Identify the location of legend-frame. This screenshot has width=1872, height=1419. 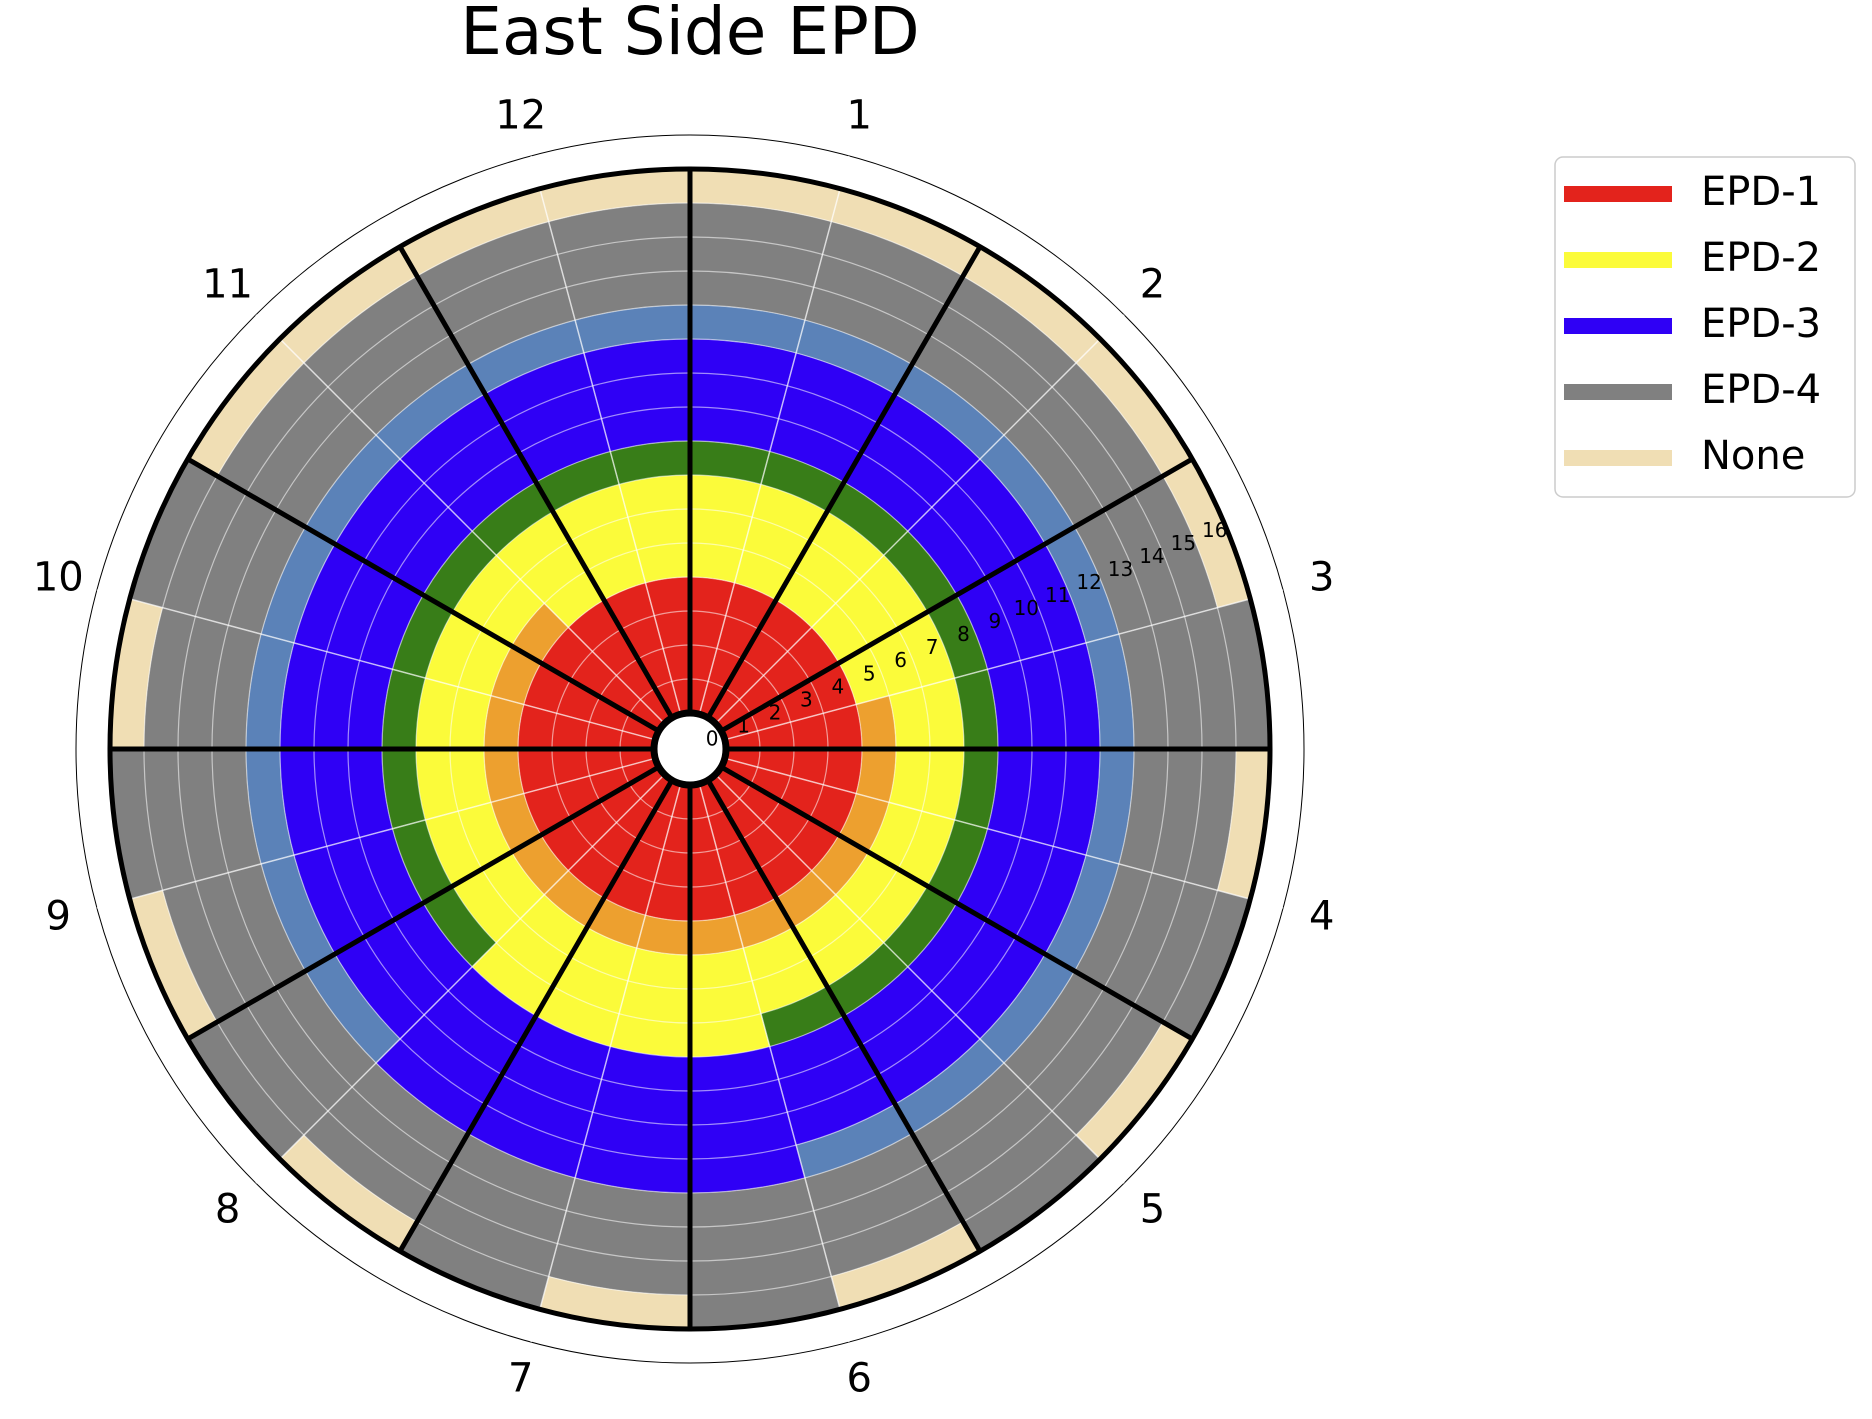
(1705, 327).